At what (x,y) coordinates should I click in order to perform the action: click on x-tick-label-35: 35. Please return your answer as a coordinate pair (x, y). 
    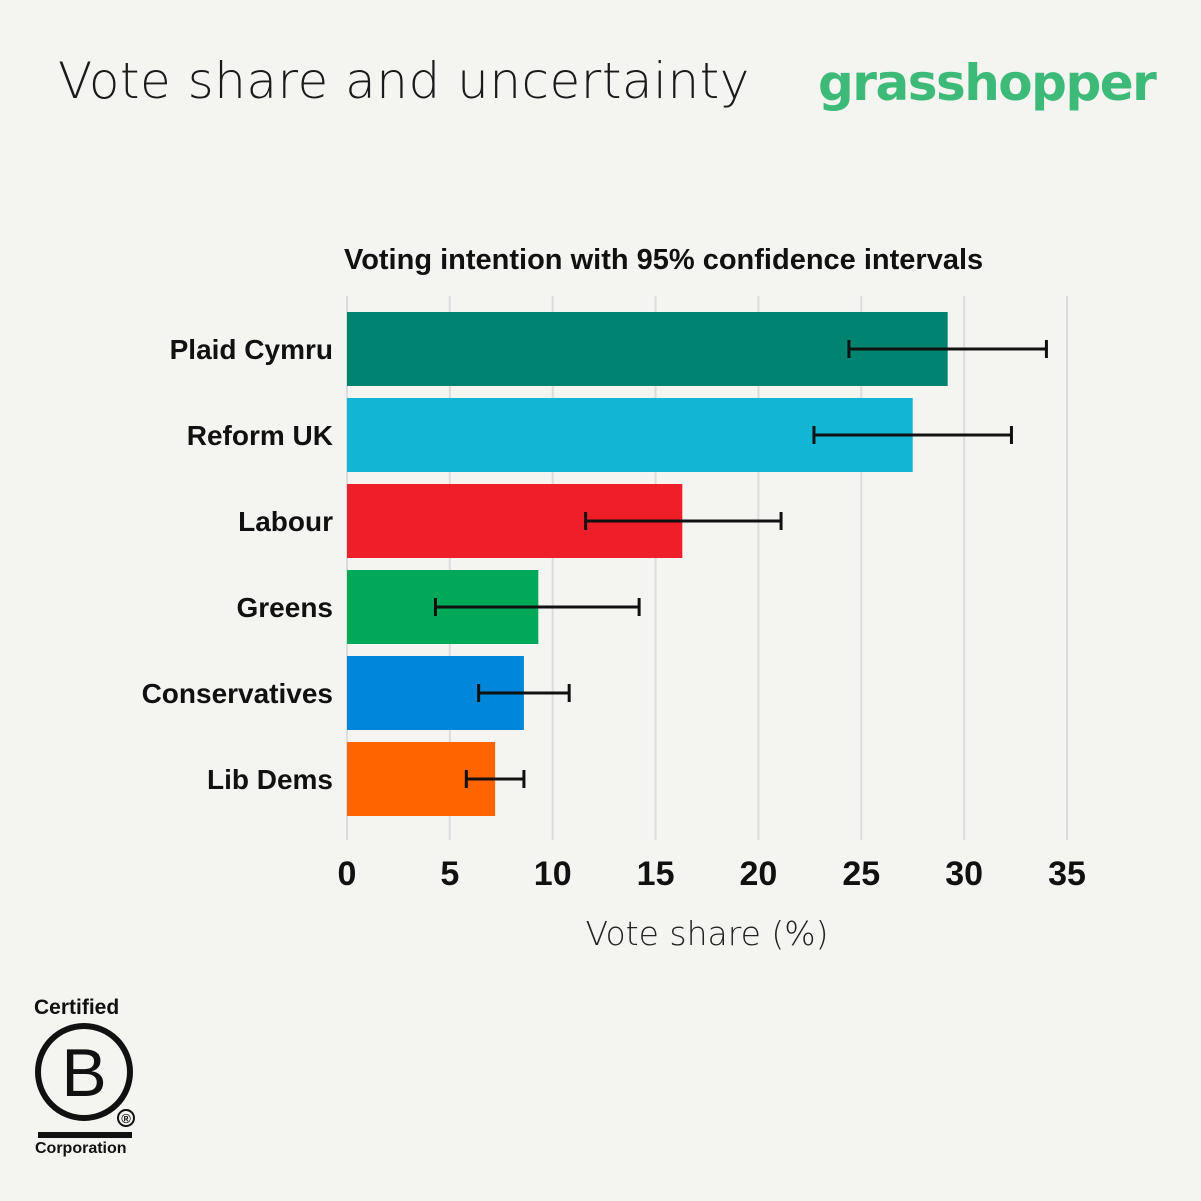
    Looking at the image, I should click on (1067, 874).